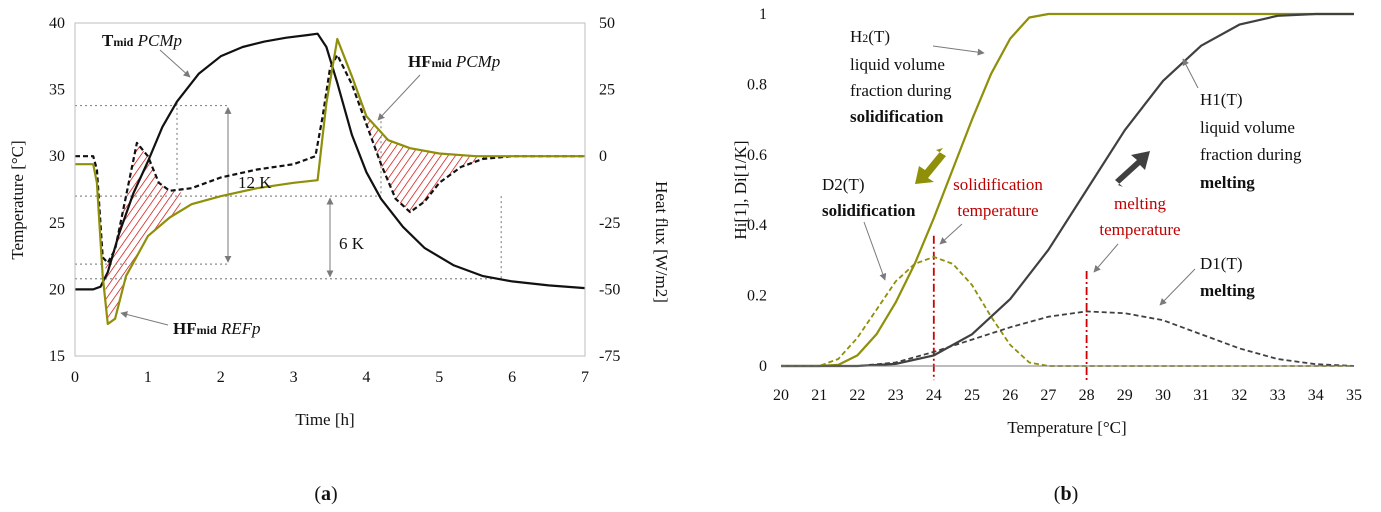 Image resolution: width=1381 pixels, height=512 pixels. Describe the element at coordinates (757, 296) in the screenshot. I see `panel-b-ytick: 0.2` at that location.